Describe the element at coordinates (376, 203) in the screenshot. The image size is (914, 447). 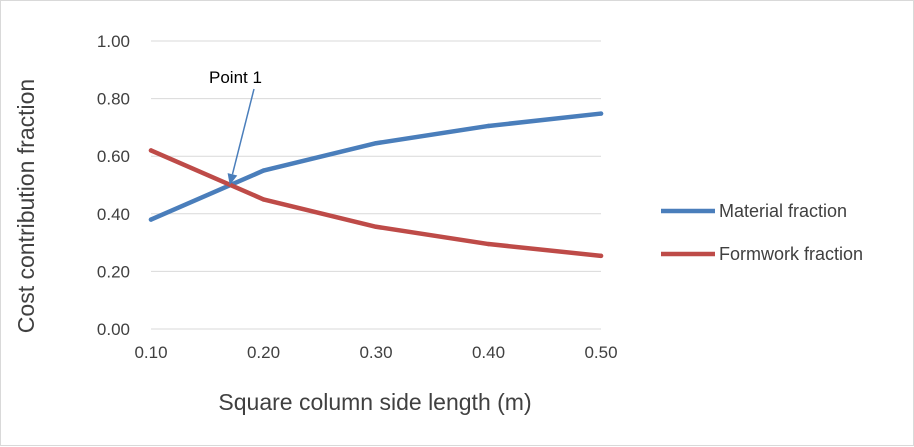
I see `series-line-formwork` at that location.